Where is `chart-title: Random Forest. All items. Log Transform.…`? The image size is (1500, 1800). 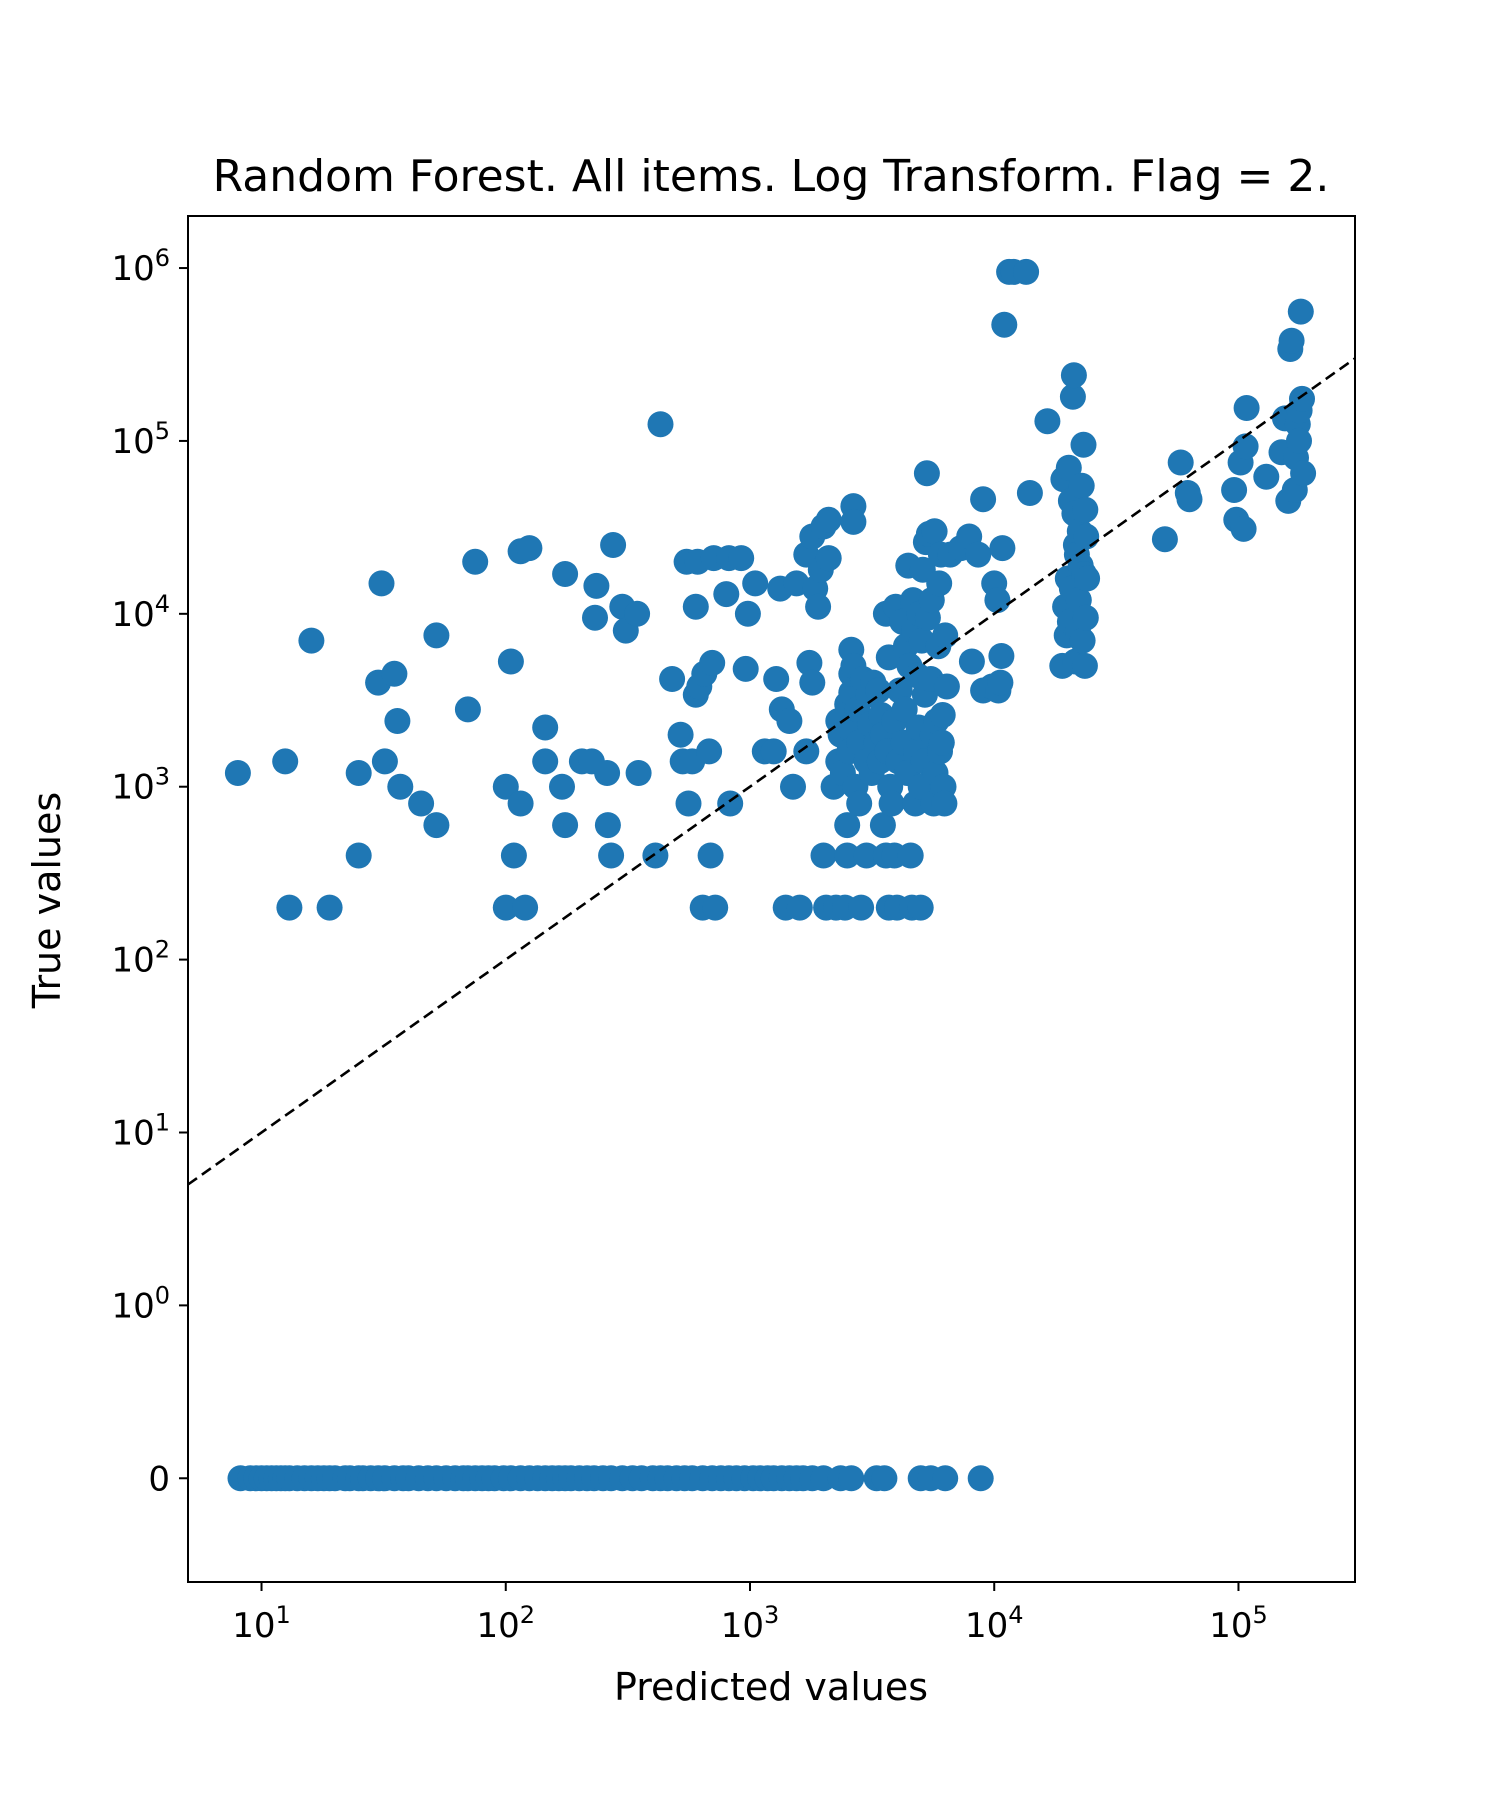
chart-title: Random Forest. All items. Log Transform.… is located at coordinates (771, 176).